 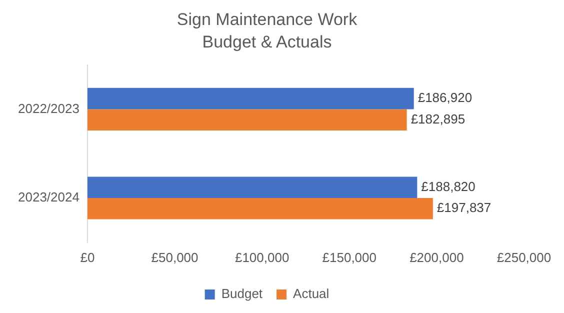 I want to click on legend-label: Actual, so click(x=311, y=294).